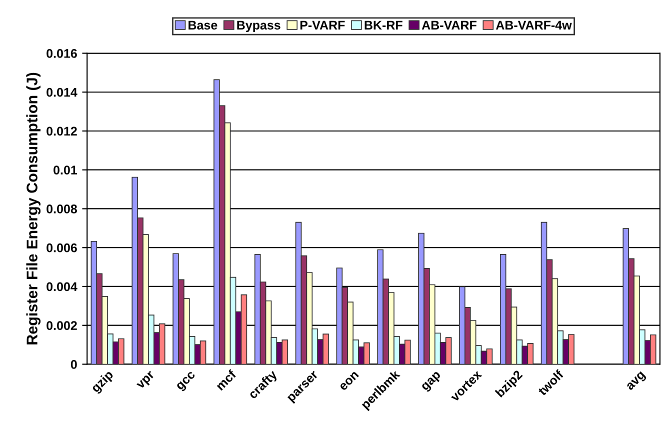  What do you see at coordinates (61, 325) in the screenshot?
I see `y-tick-label: 0.002` at bounding box center [61, 325].